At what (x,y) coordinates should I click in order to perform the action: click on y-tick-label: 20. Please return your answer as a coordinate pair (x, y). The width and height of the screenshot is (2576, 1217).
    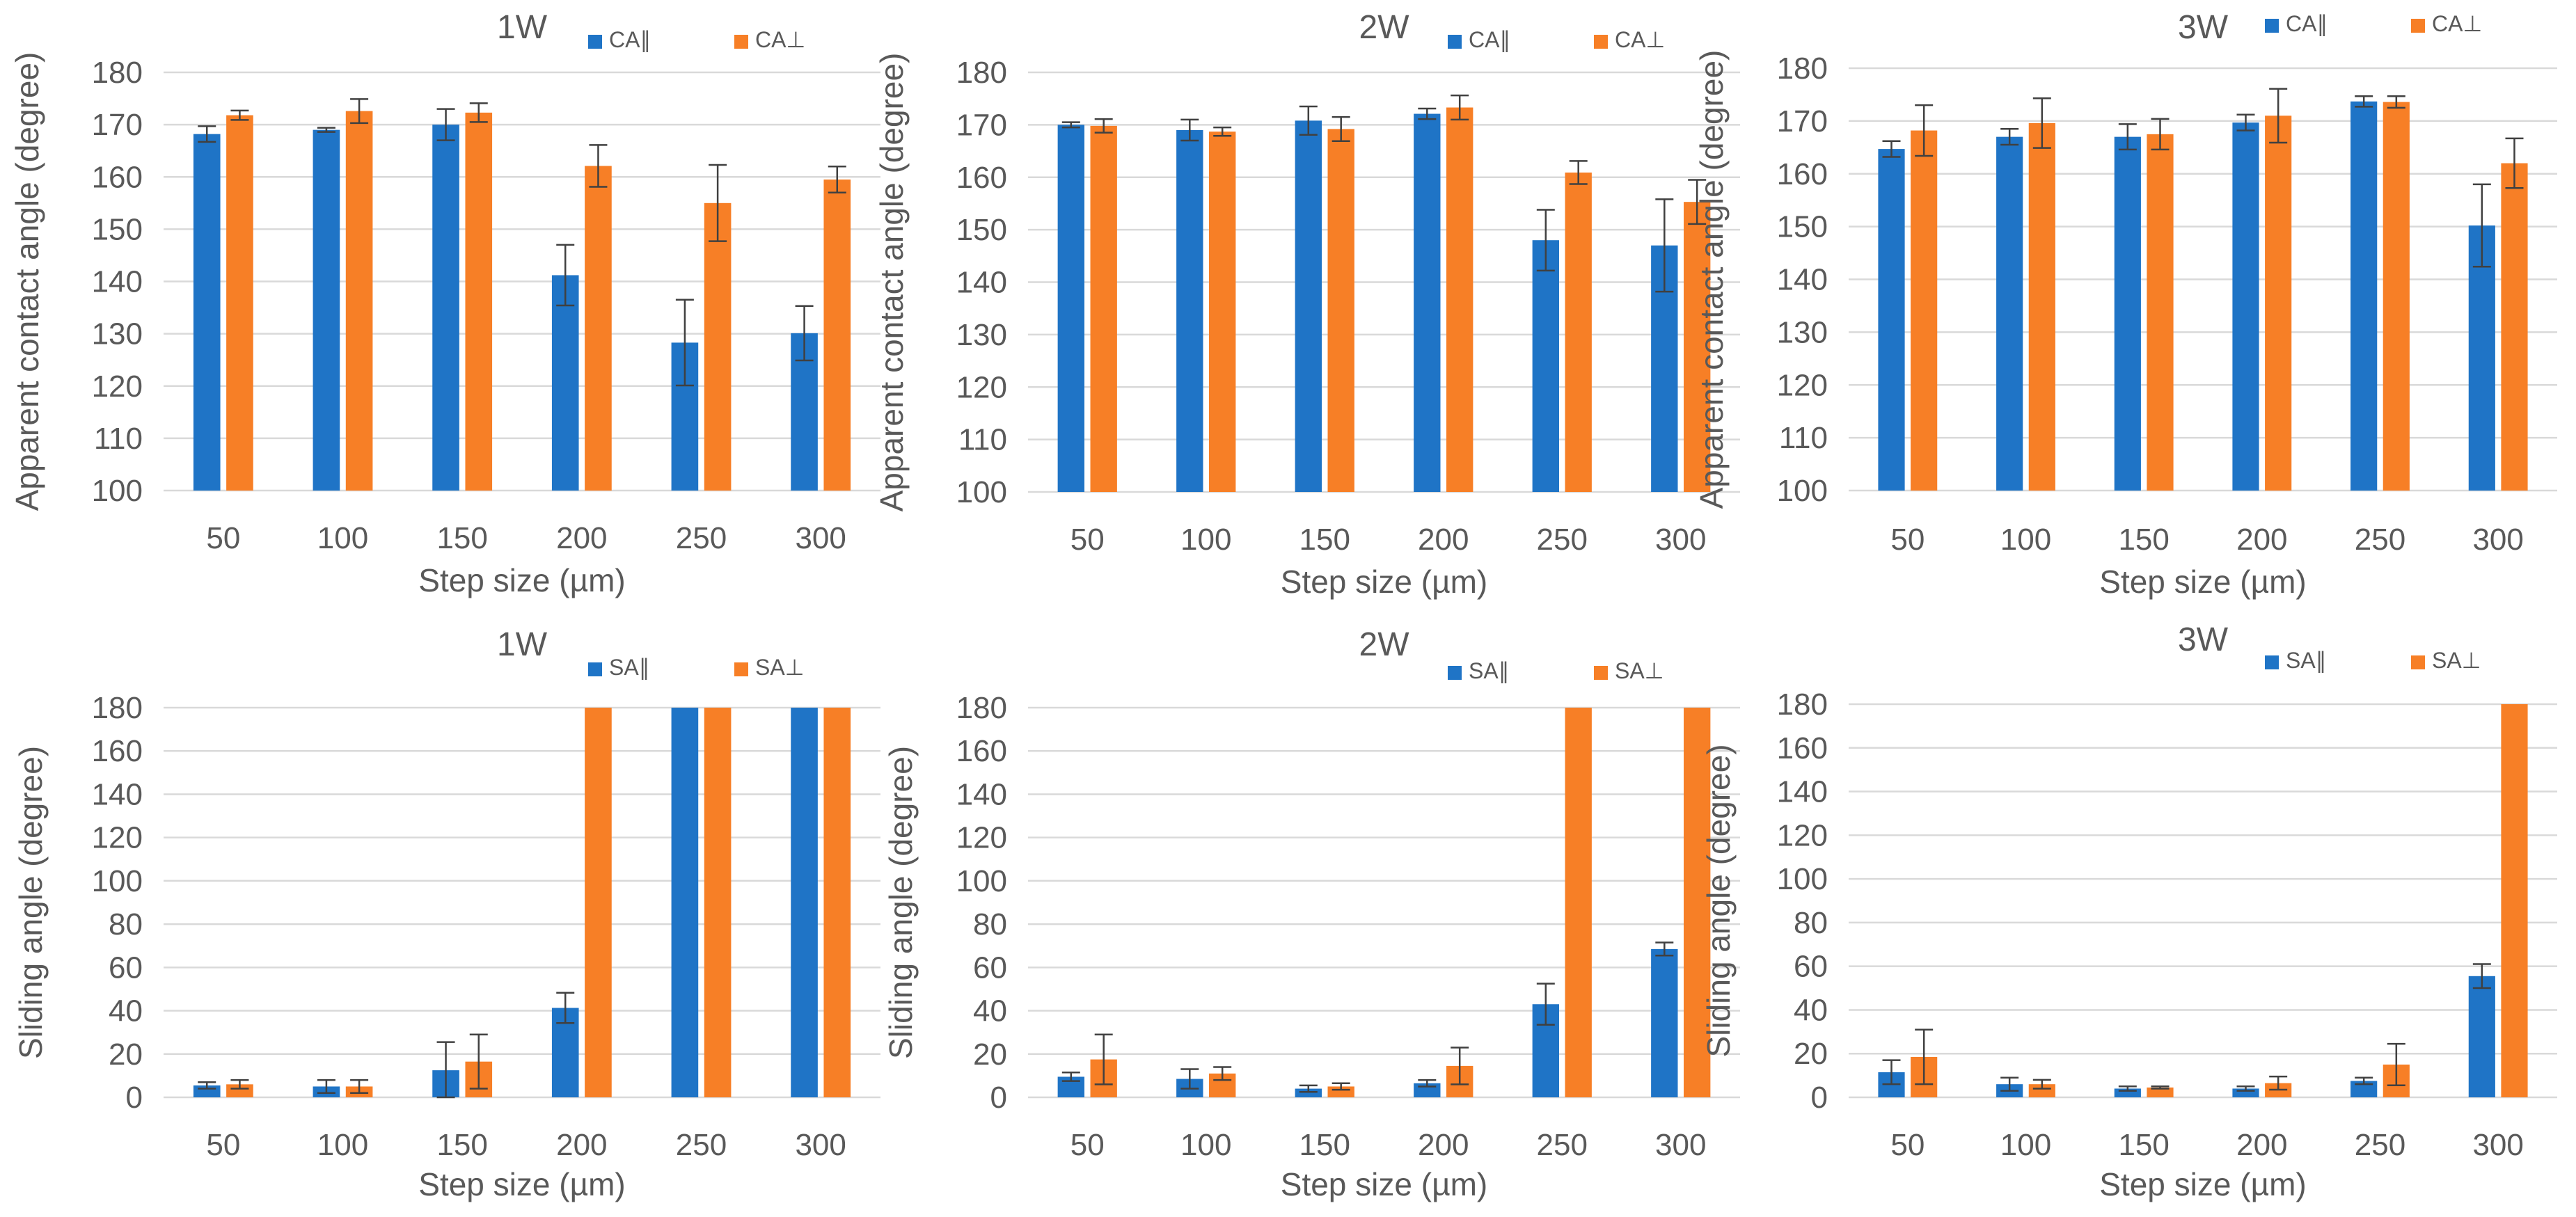
    Looking at the image, I should click on (990, 1054).